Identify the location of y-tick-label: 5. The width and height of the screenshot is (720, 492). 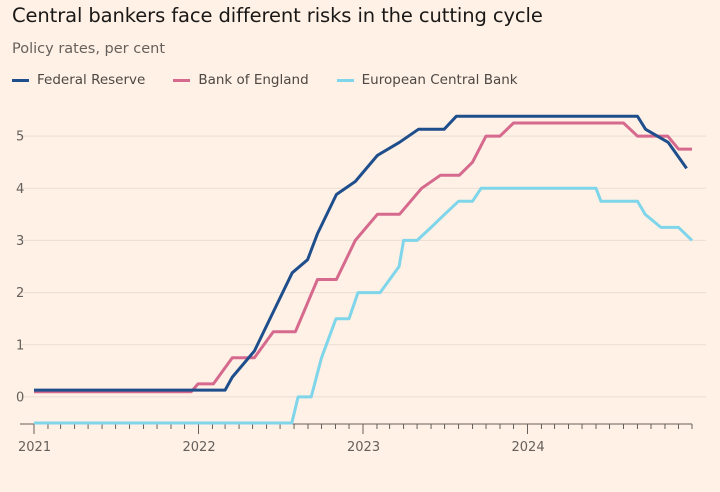
(20, 137).